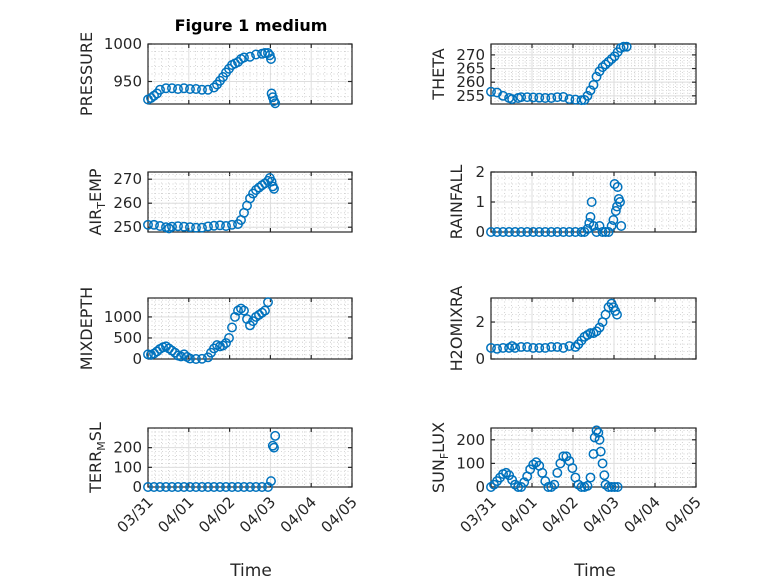  Describe the element at coordinates (86, 74) in the screenshot. I see `y-axis-label: PRESSURE` at that location.